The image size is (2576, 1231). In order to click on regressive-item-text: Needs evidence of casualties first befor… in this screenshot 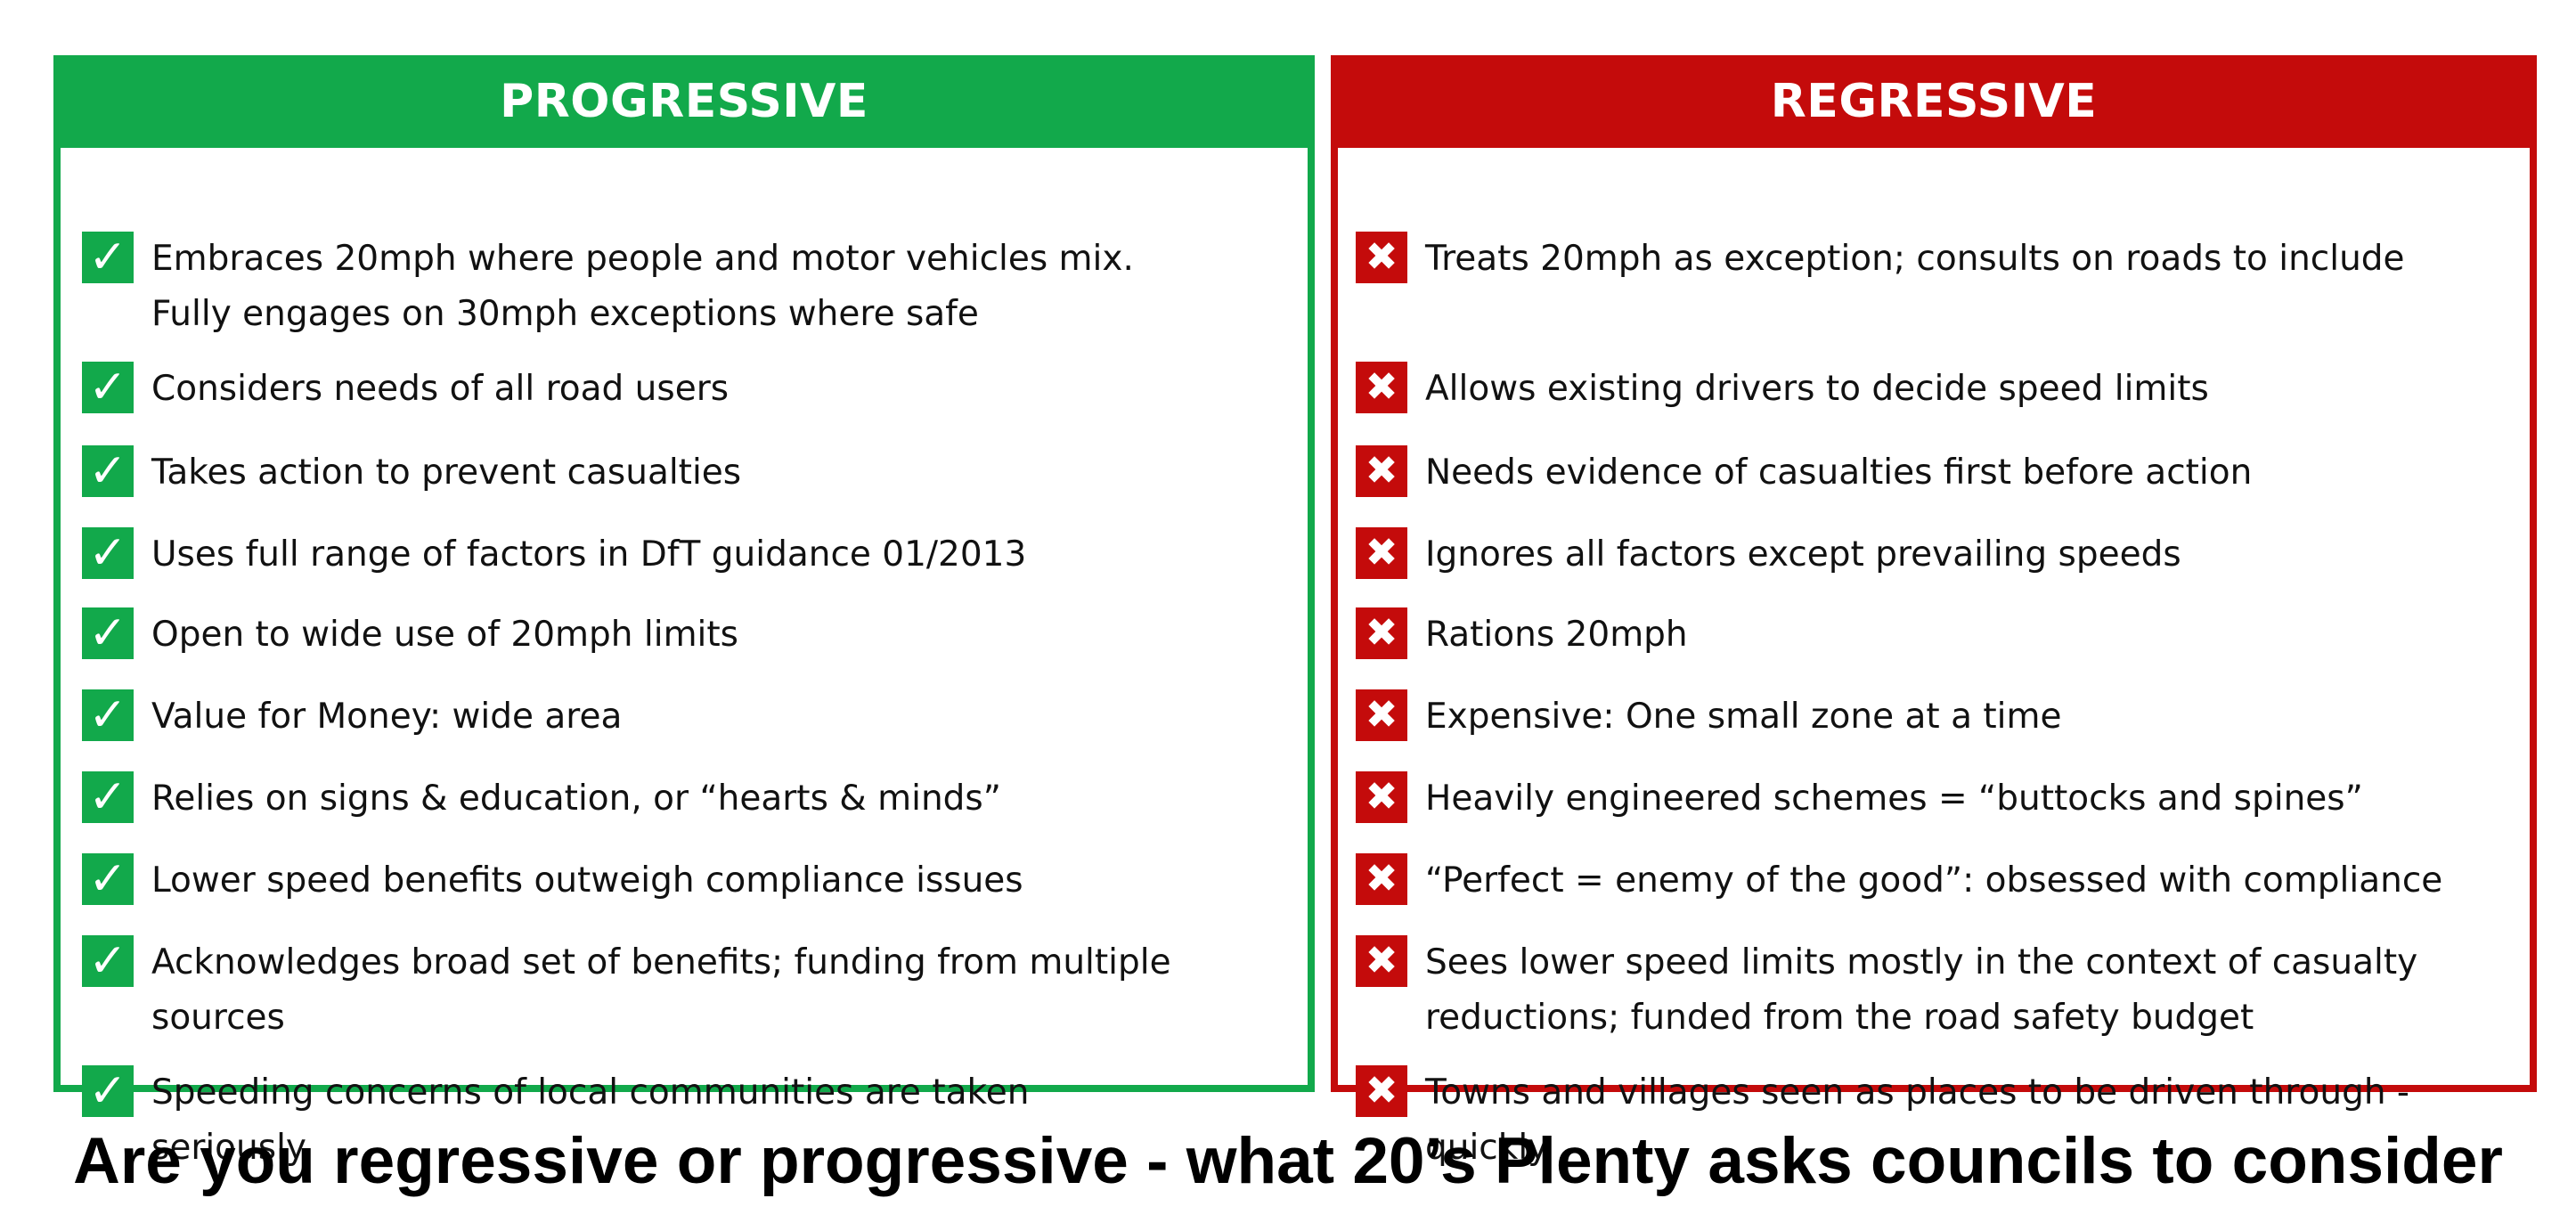, I will do `click(1839, 473)`.